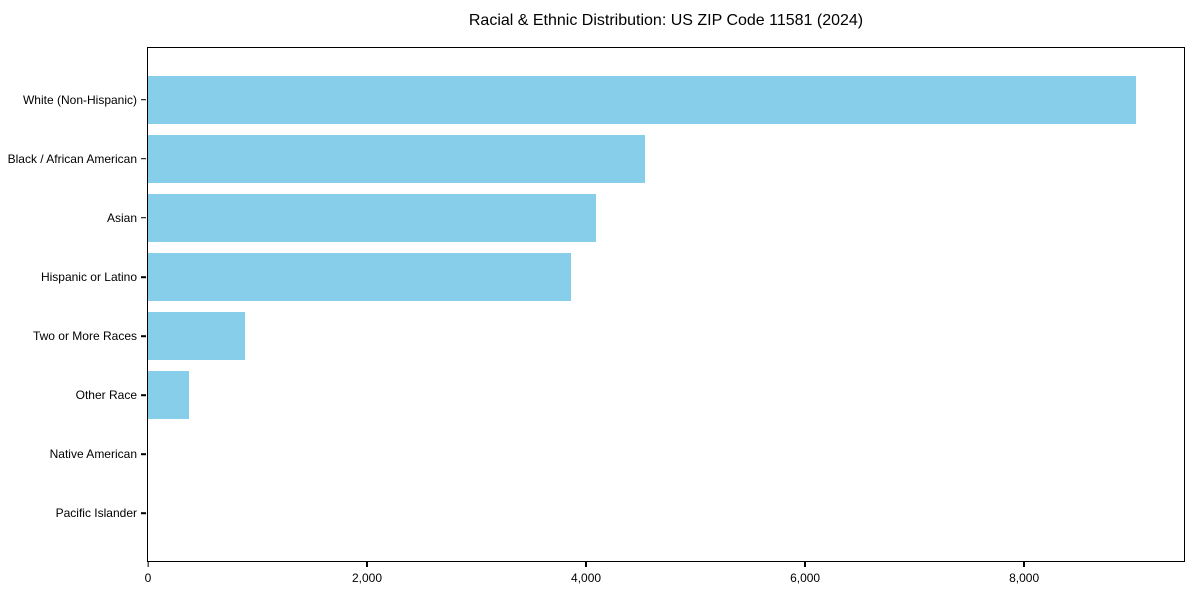 The width and height of the screenshot is (1200, 601). I want to click on chart-row: Asian, so click(645, 217).